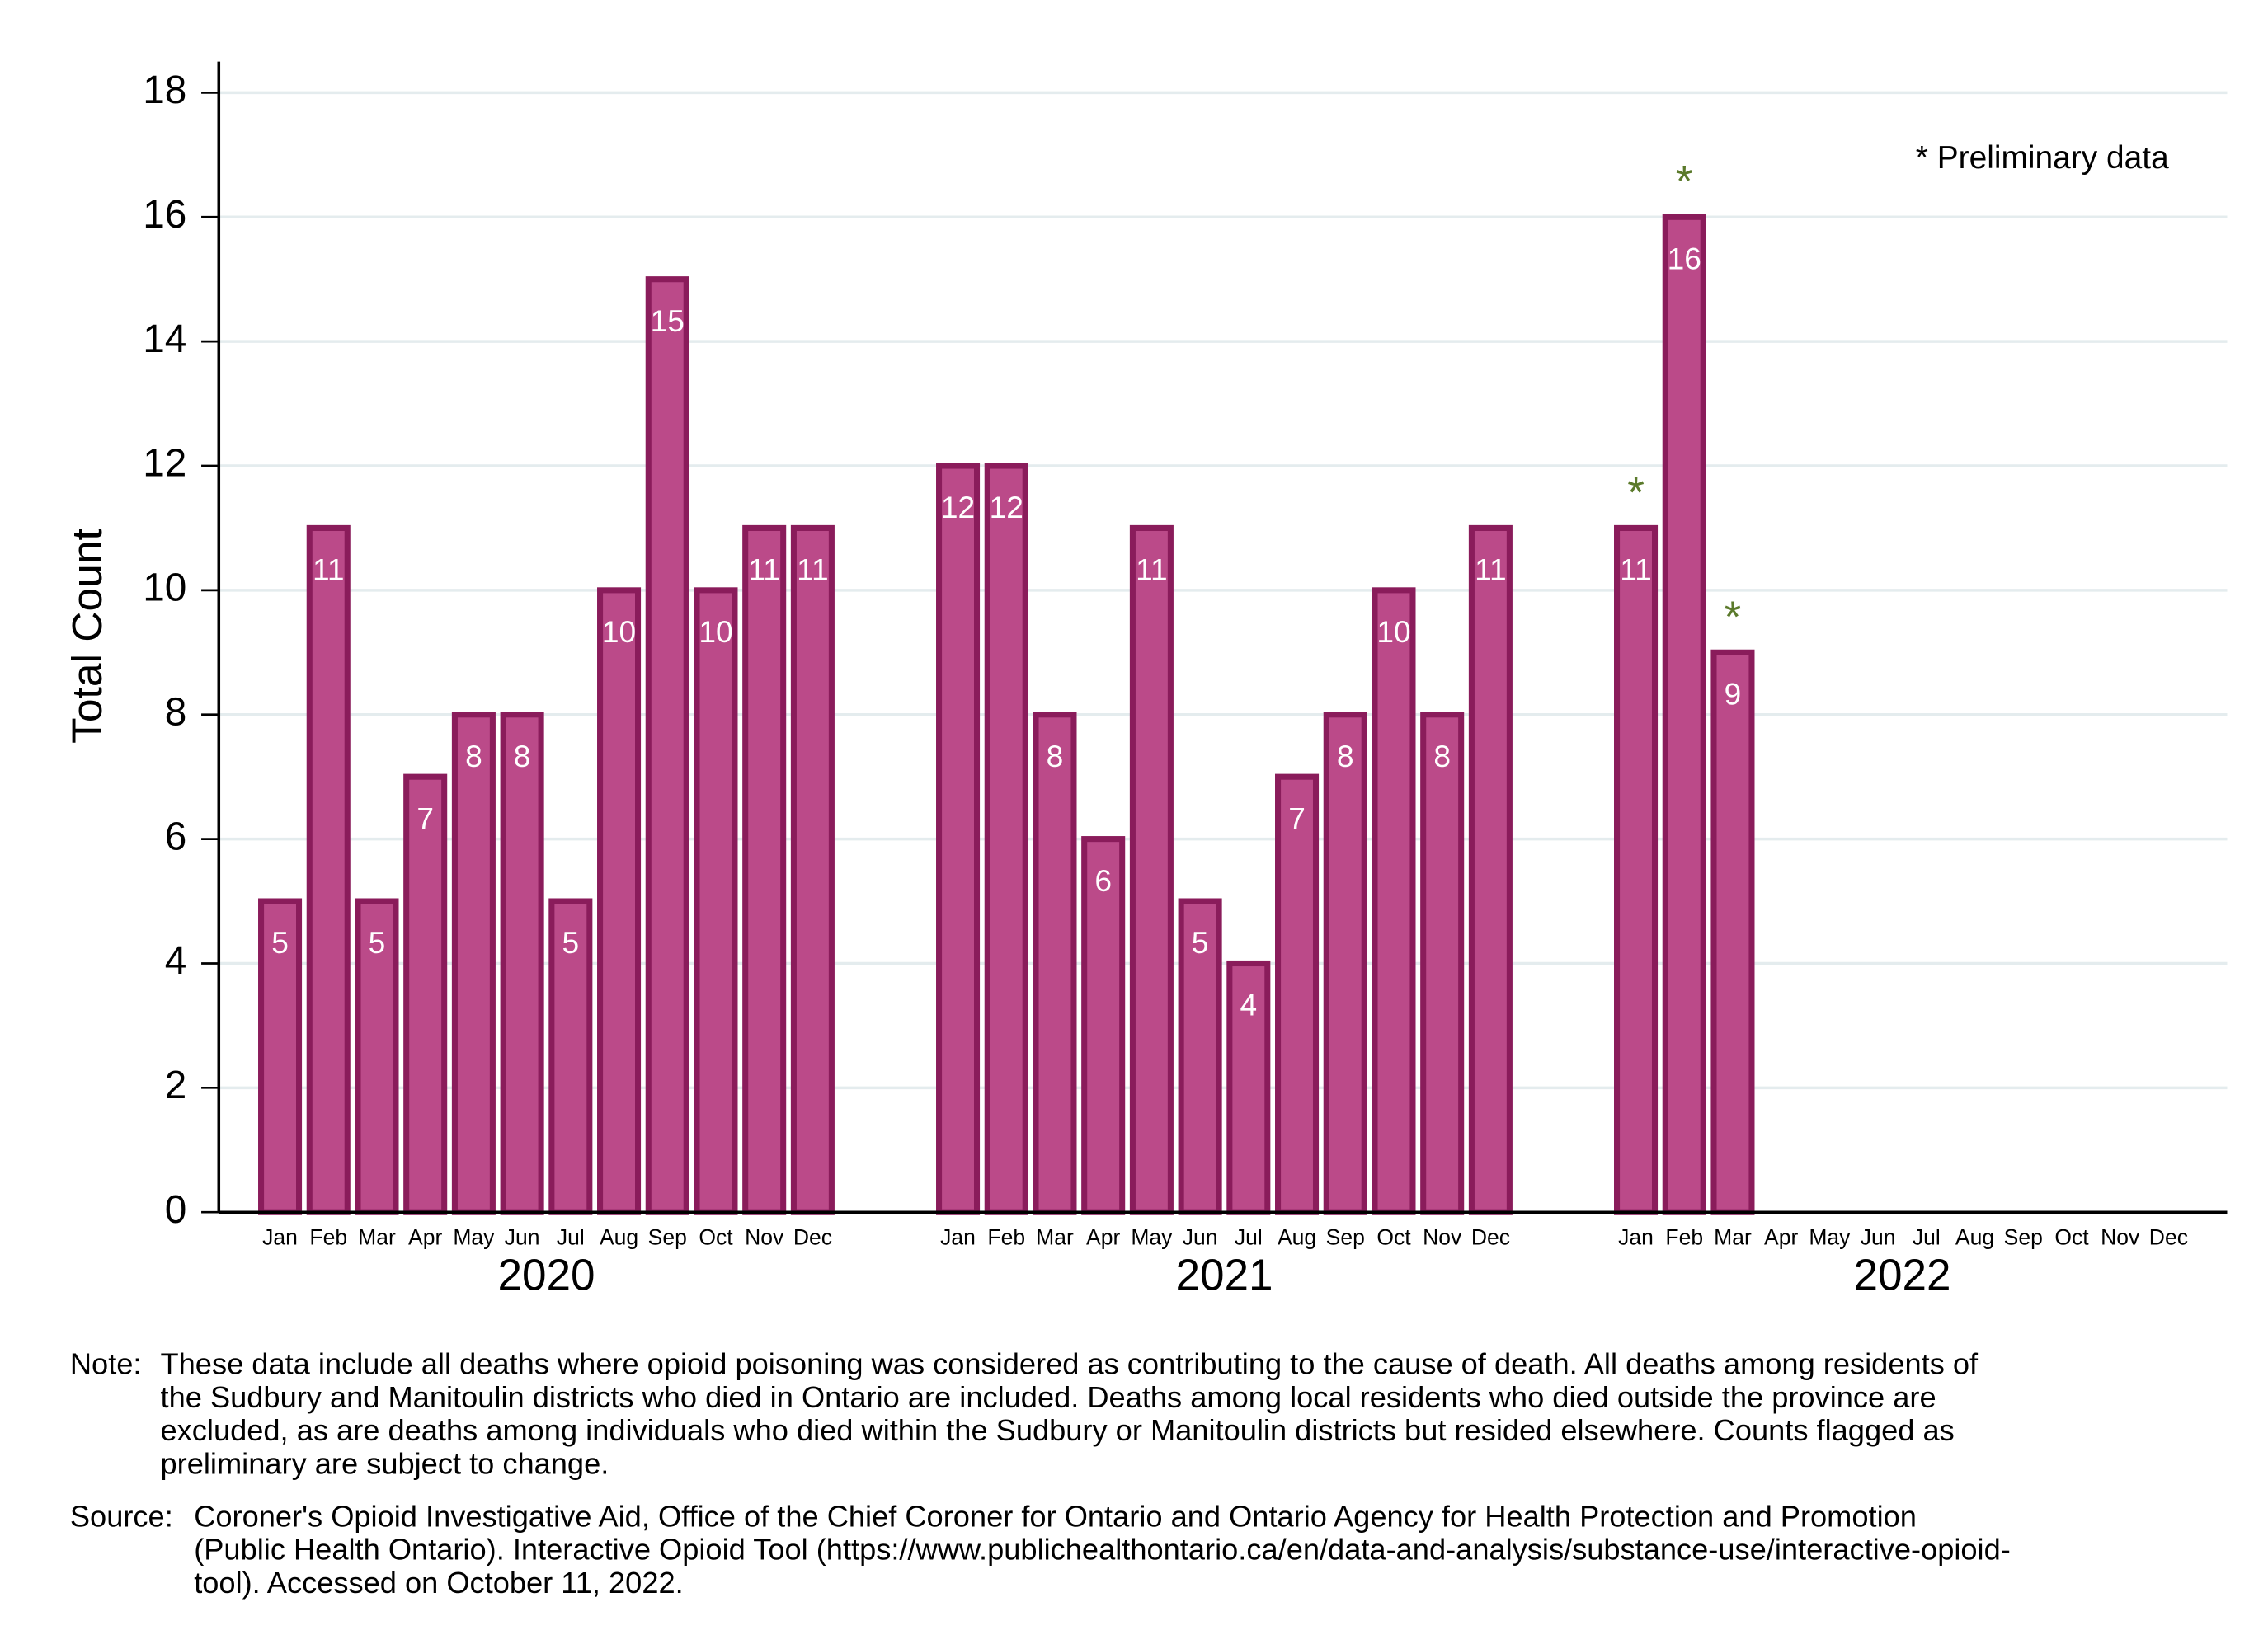 Image resolution: width=2268 pixels, height=1649 pixels. I want to click on note-line: tool). Accessed on October 11, 2022., so click(439, 1583).